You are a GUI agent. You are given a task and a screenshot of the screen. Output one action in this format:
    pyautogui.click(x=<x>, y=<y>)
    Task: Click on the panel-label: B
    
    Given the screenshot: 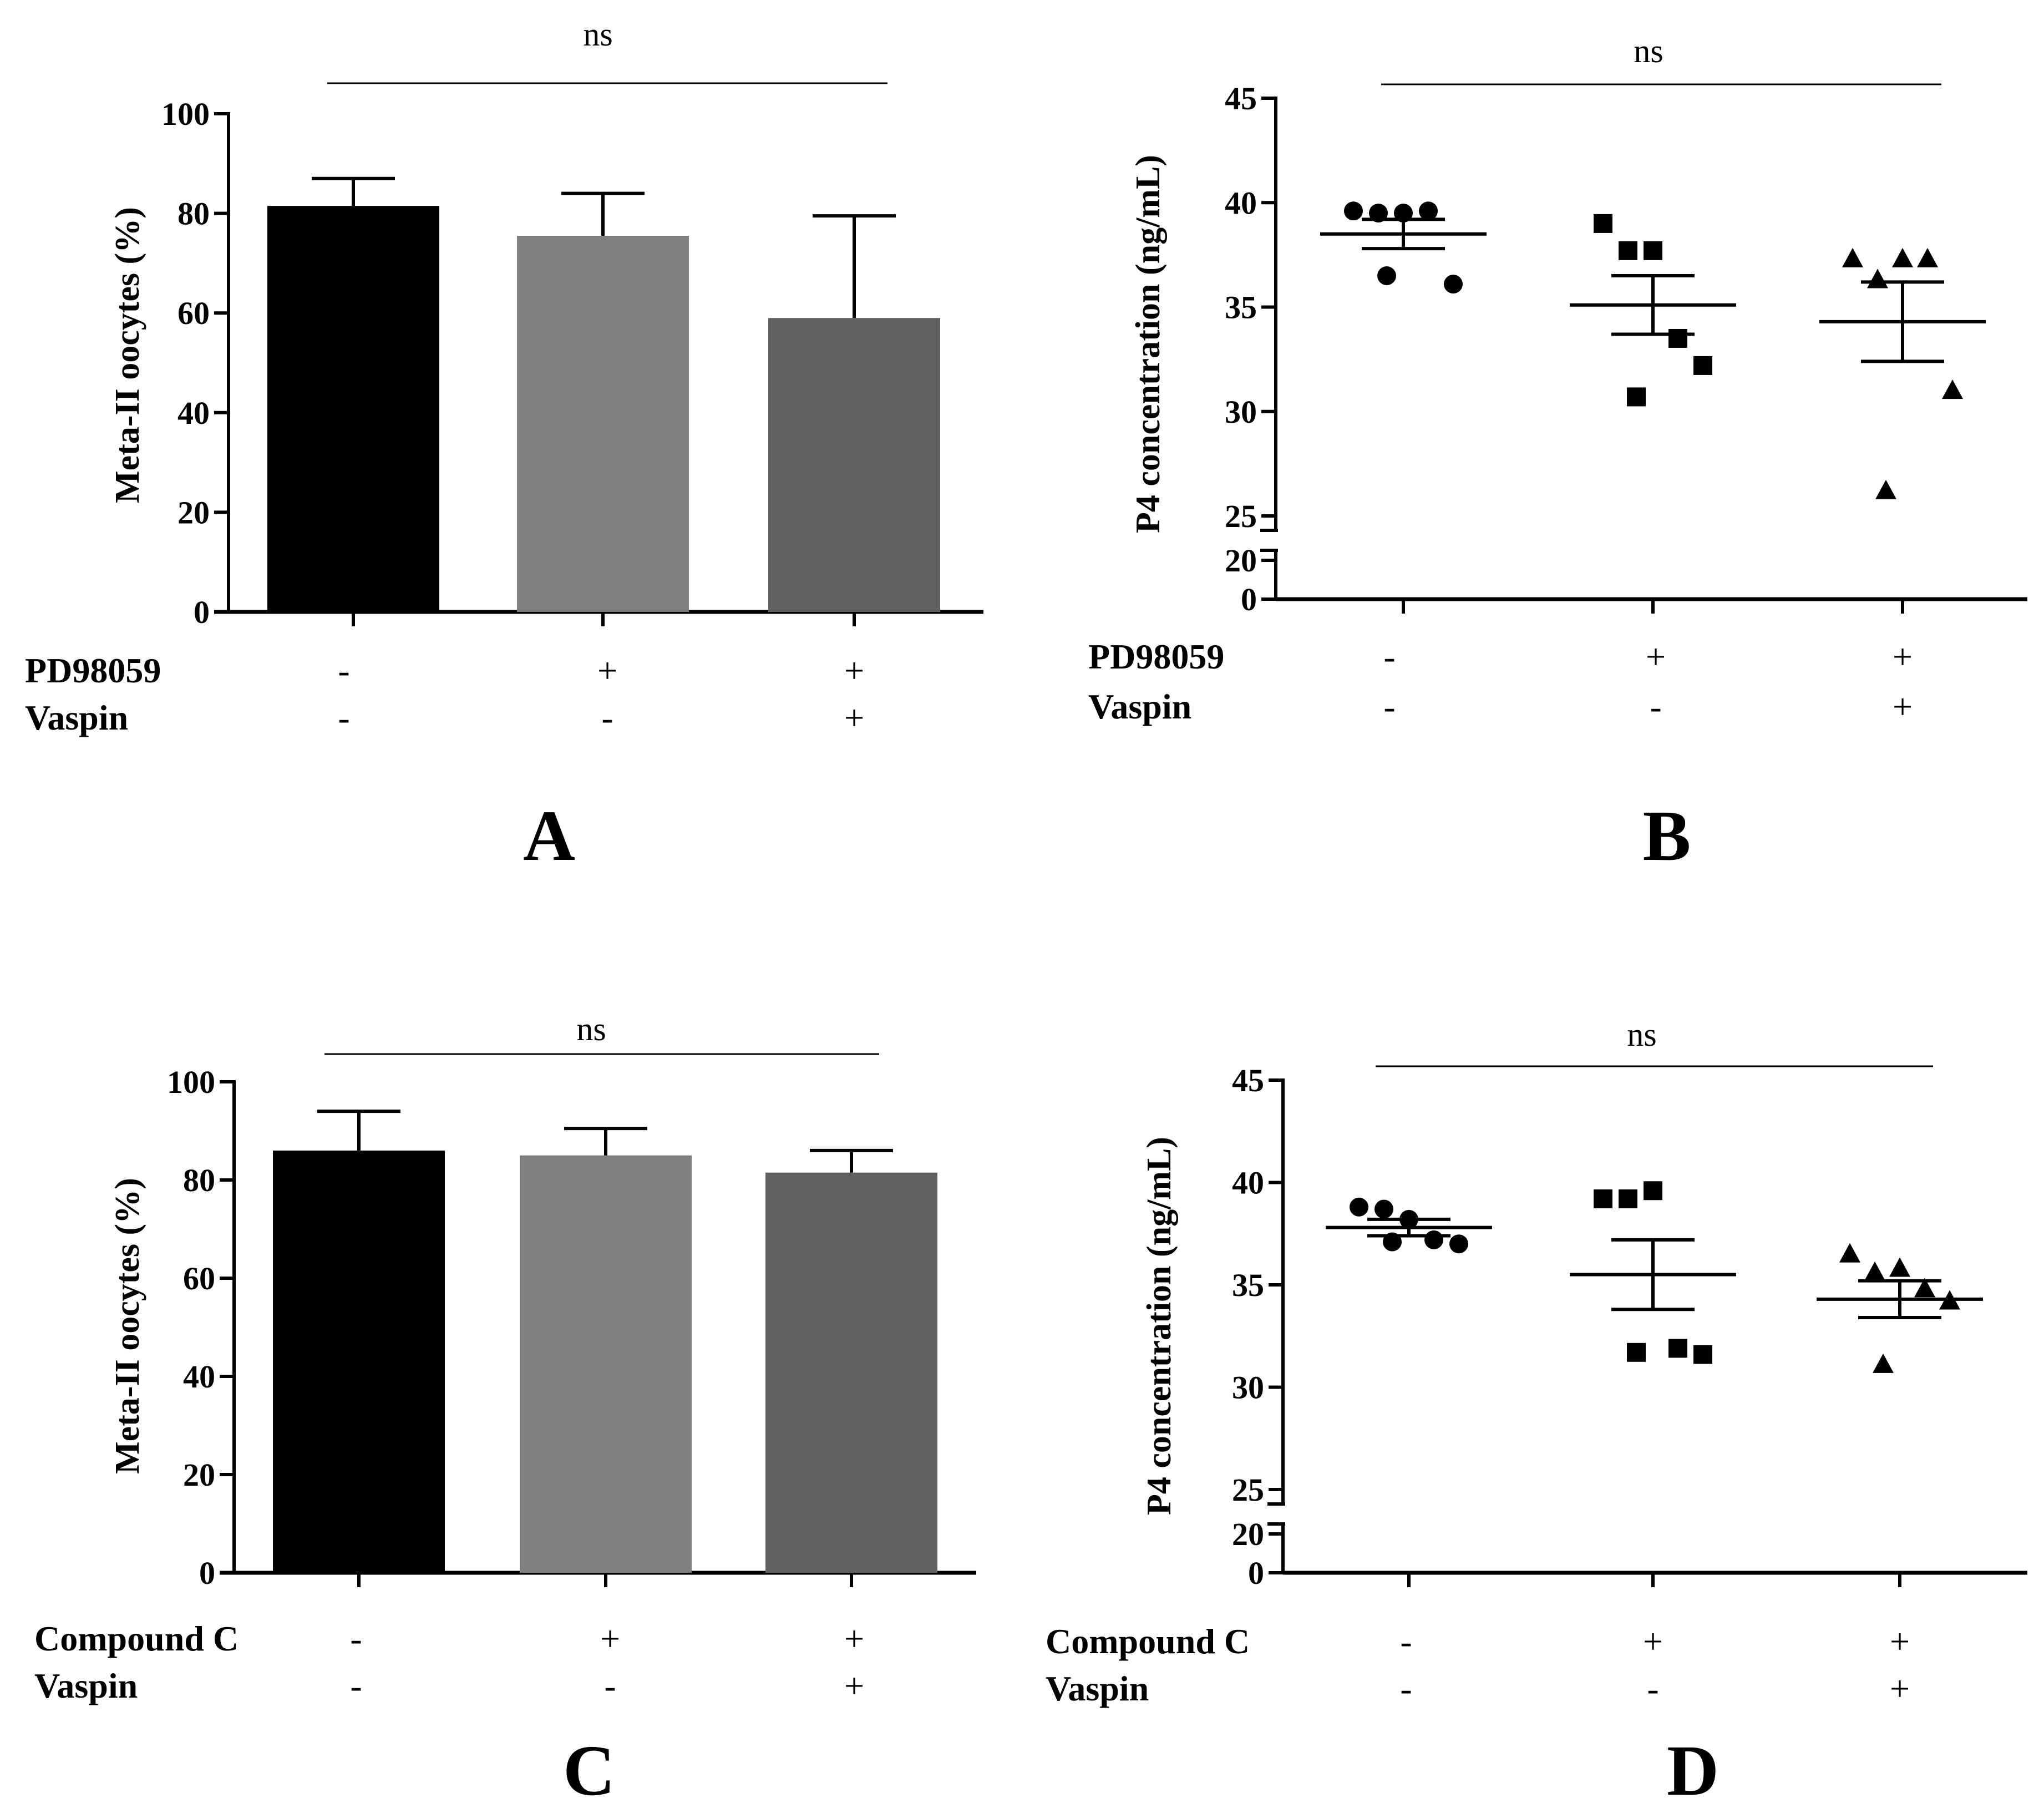 What is the action you would take?
    pyautogui.click(x=1667, y=836)
    